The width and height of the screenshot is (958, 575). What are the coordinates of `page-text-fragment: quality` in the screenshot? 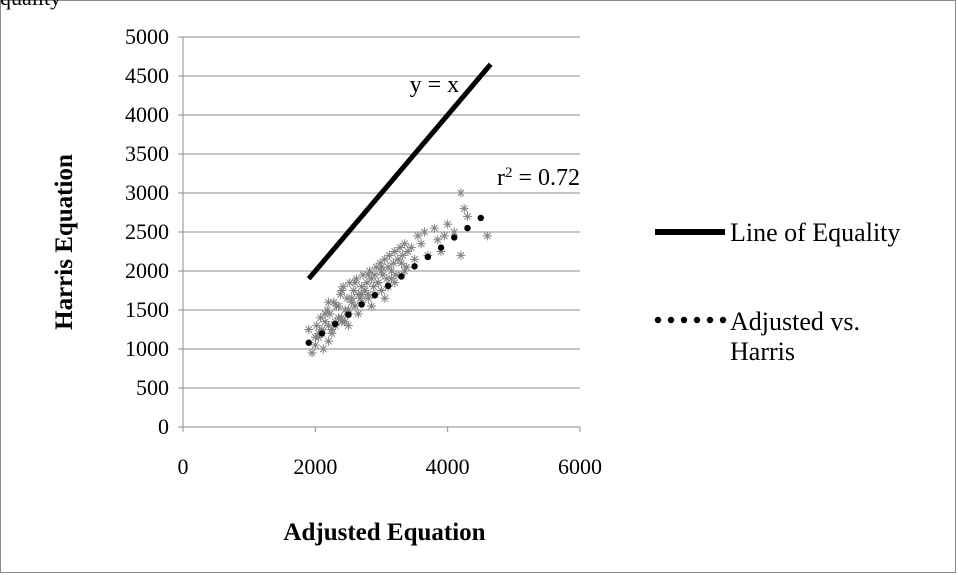 It's located at (30, 5).